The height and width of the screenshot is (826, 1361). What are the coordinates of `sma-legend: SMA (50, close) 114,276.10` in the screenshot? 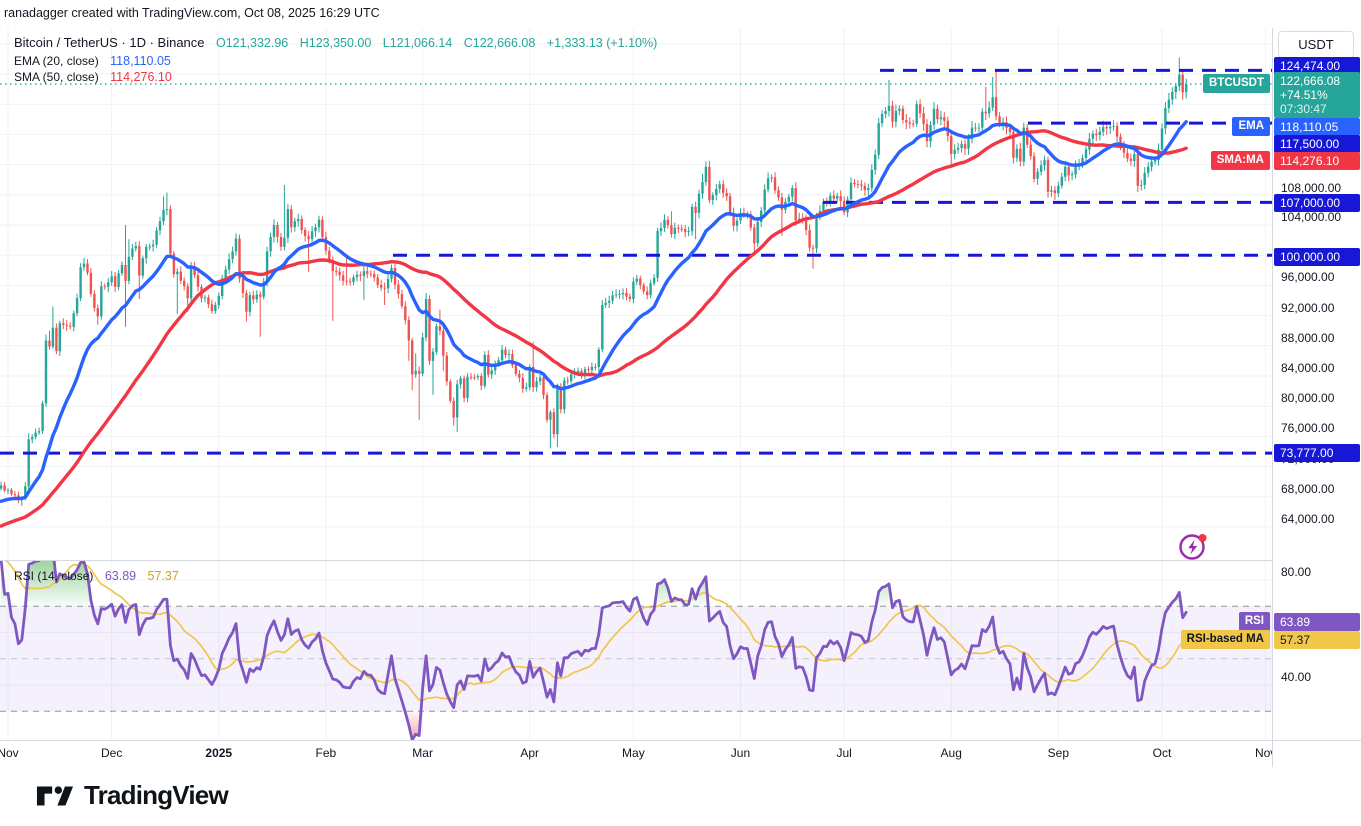 It's located at (93, 77).